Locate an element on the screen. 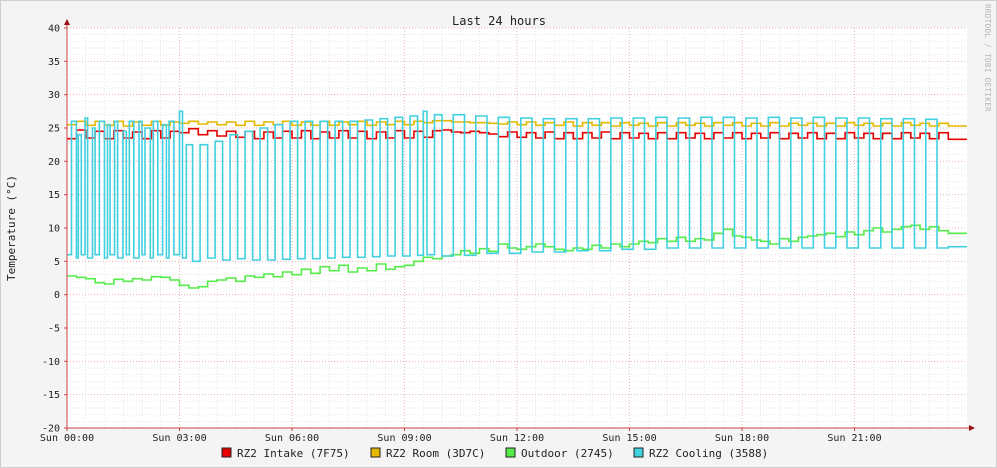  y-tick-label: -10 is located at coordinates (51, 362).